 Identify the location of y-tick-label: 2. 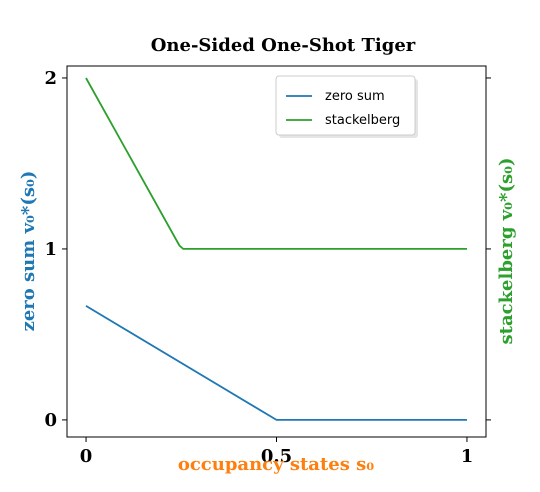
(50, 78).